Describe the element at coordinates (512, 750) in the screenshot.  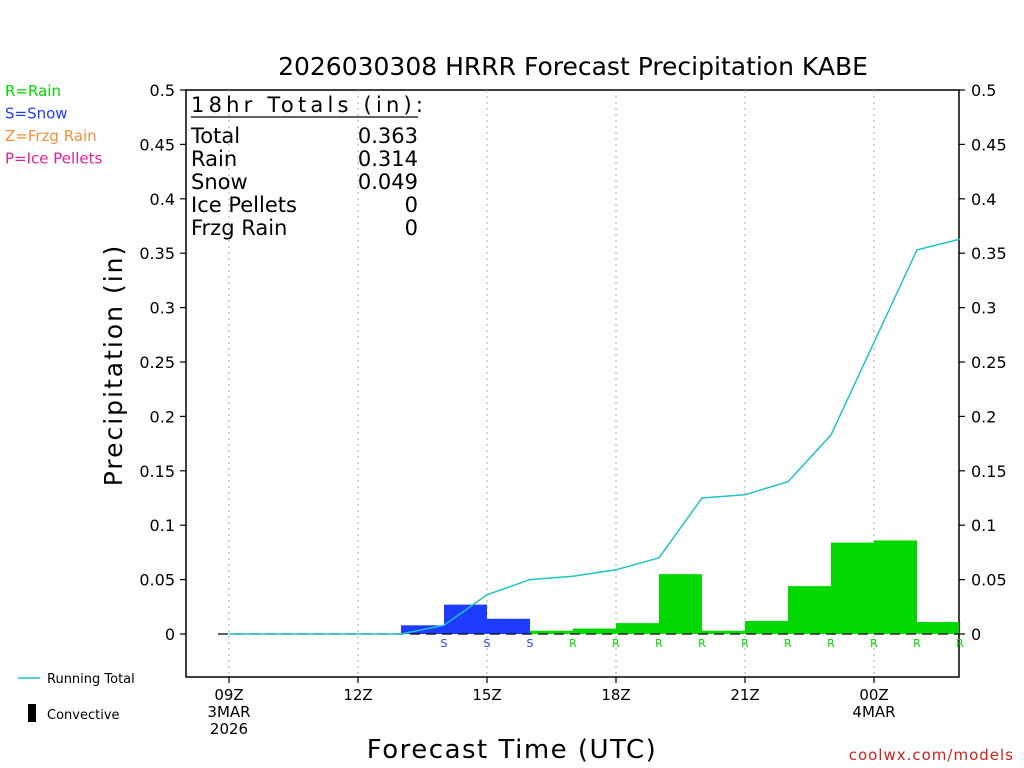
I see `x-axis-label: Forecast Time (UTC)` at that location.